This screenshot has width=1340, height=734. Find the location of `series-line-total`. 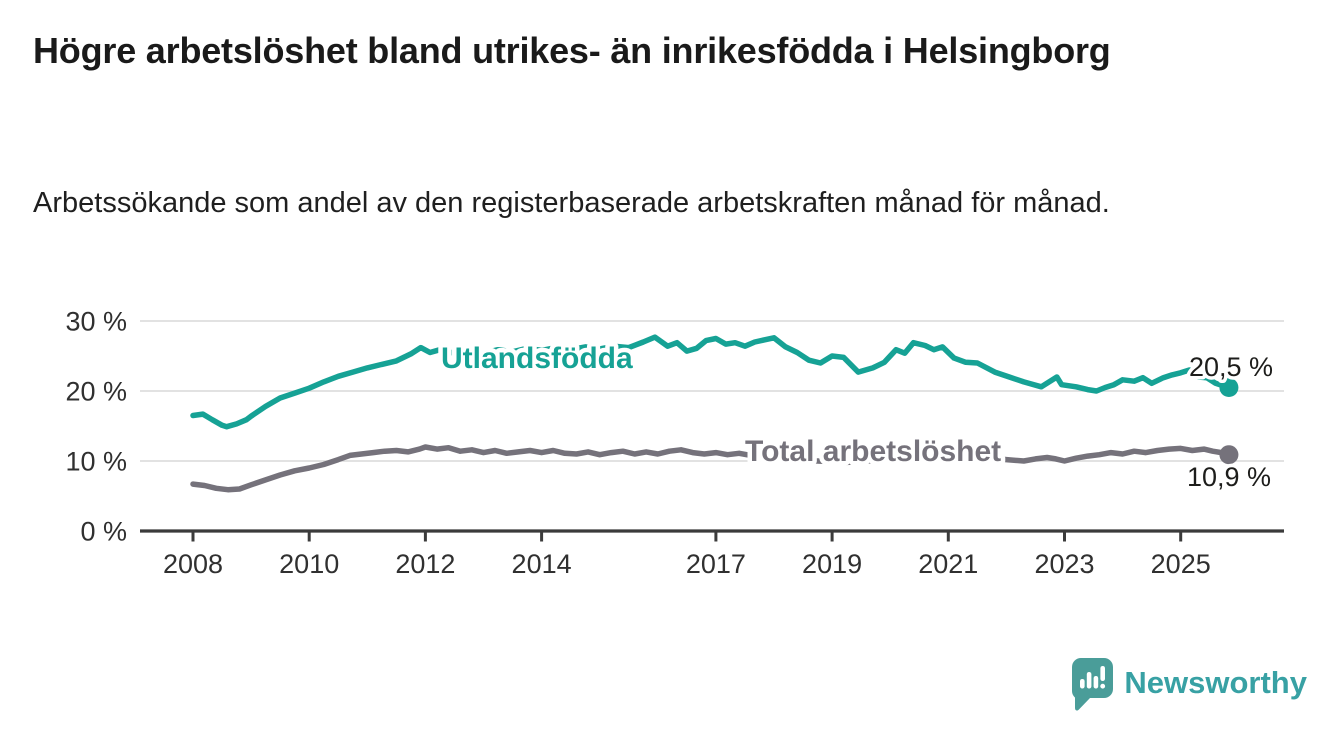

series-line-total is located at coordinates (711, 467).